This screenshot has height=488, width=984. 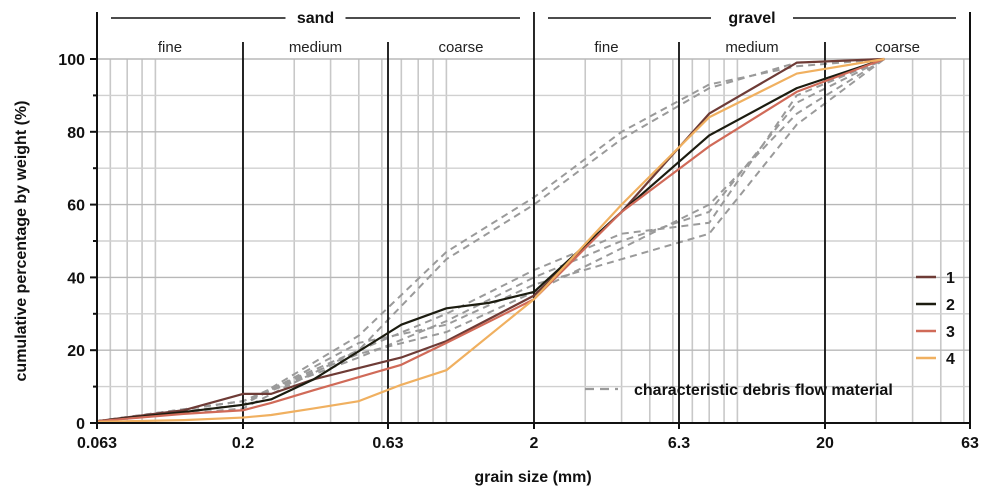 What do you see at coordinates (950, 278) in the screenshot?
I see `legend-label-1: 1` at bounding box center [950, 278].